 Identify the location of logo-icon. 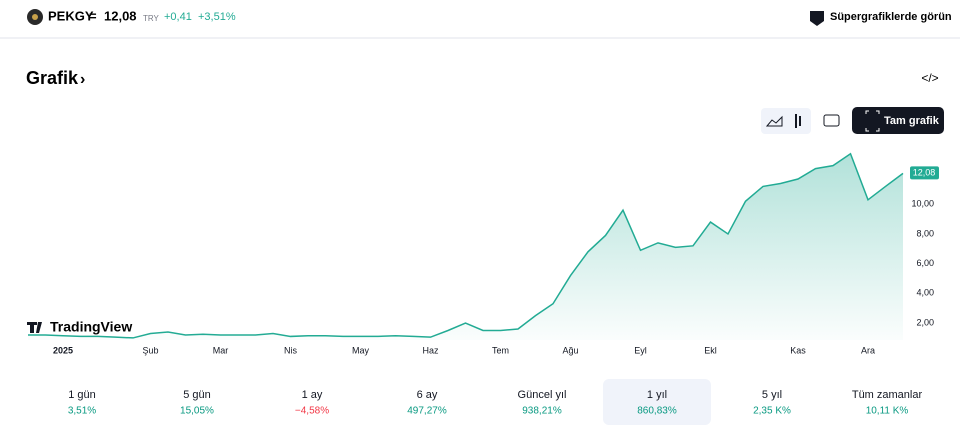
(34, 327).